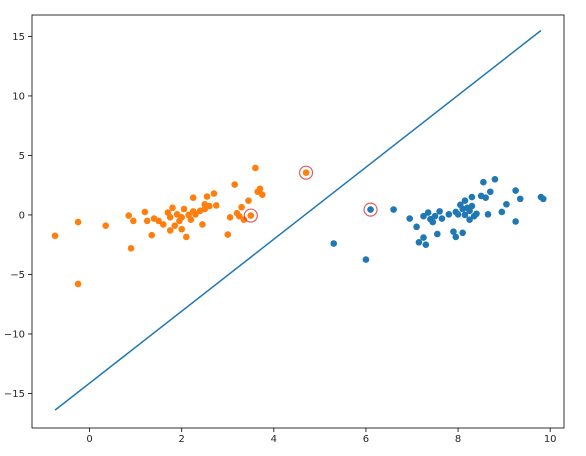 Image resolution: width=586 pixels, height=456 pixels. What do you see at coordinates (458, 439) in the screenshot?
I see `x-tick-label: 8` at bounding box center [458, 439].